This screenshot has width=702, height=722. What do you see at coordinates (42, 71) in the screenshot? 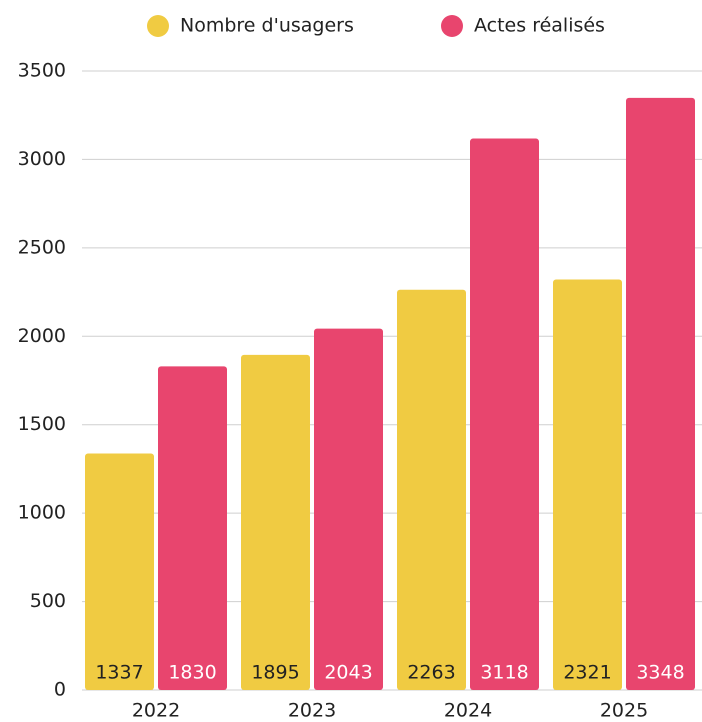
I see `y-tick-label: 3500` at bounding box center [42, 71].